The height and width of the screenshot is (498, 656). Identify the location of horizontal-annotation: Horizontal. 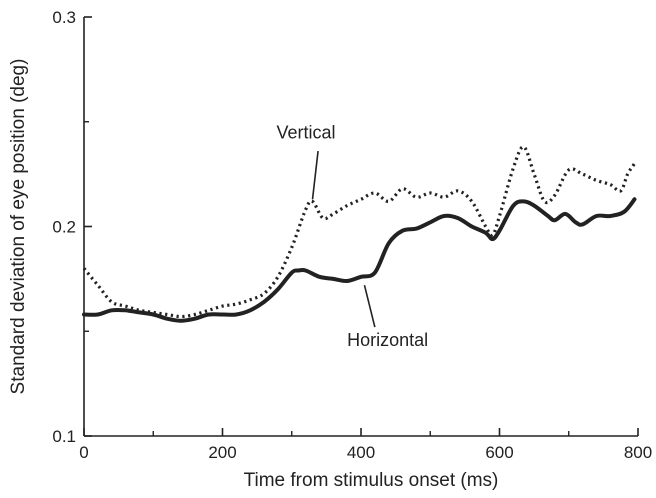
(387, 340).